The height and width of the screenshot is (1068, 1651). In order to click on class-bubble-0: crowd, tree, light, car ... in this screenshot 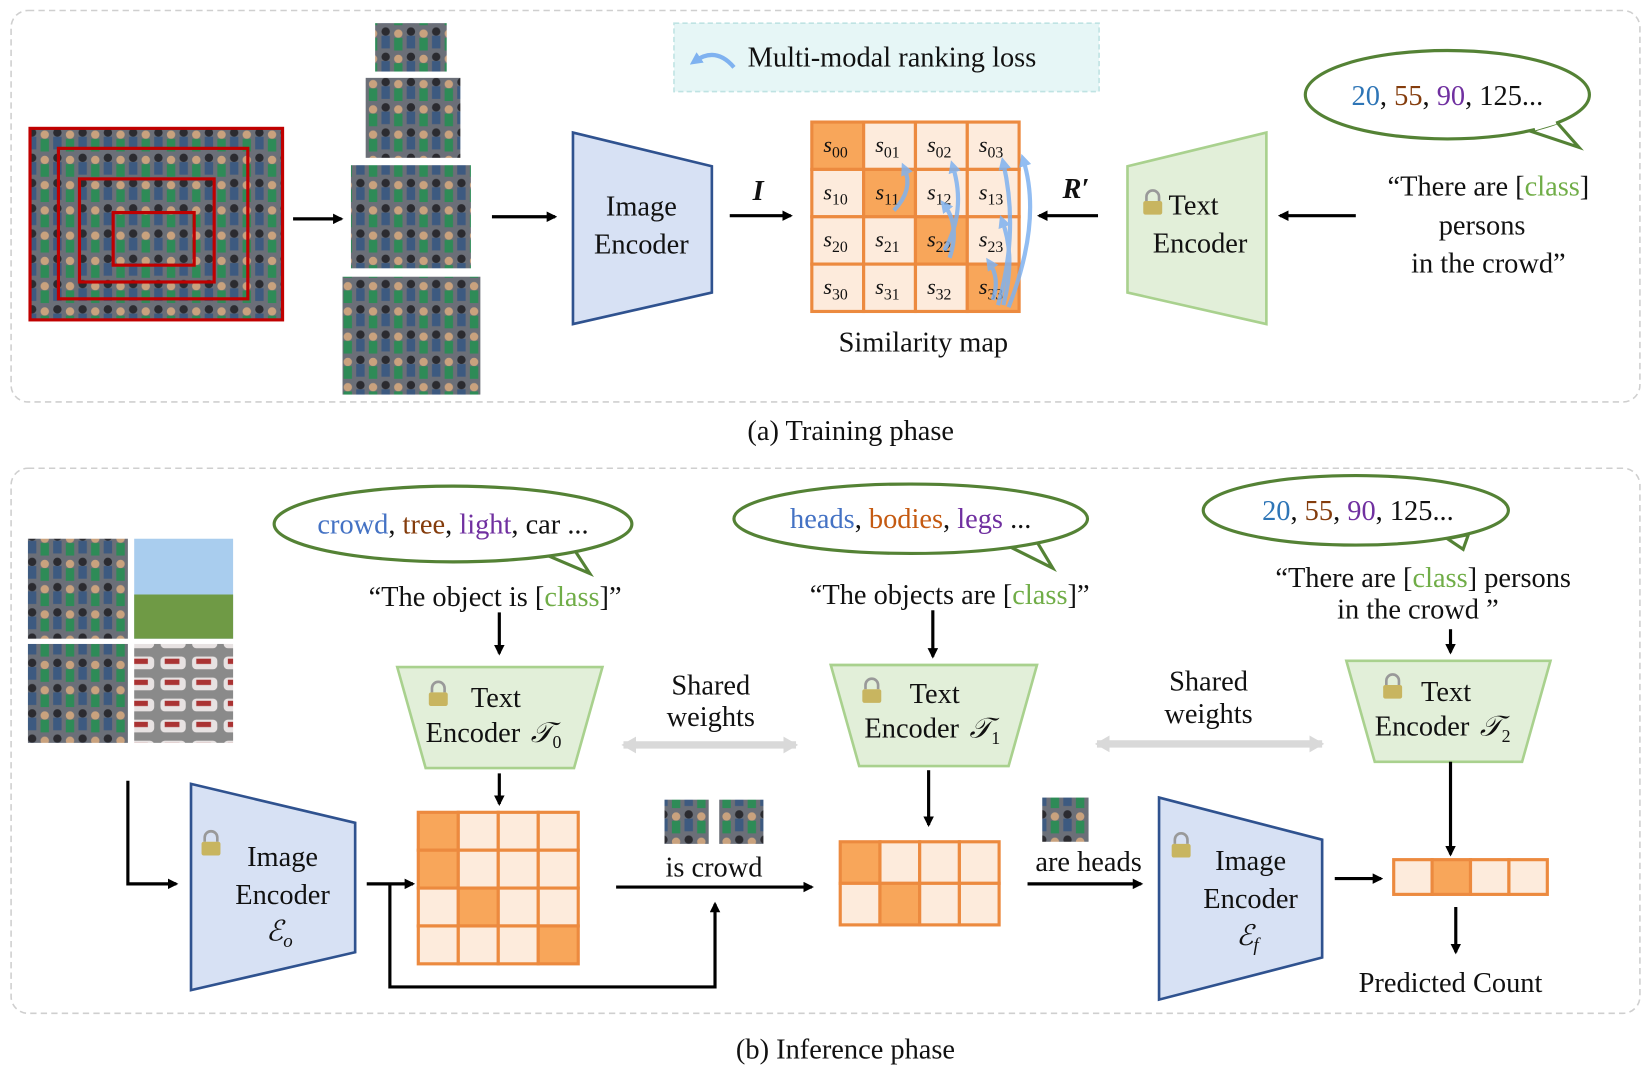, I will do `click(453, 530)`.